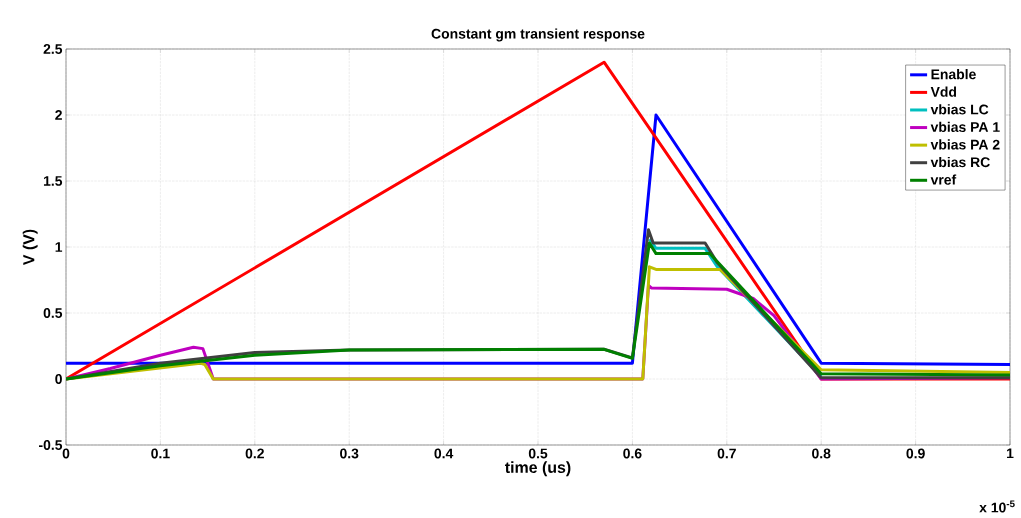  I want to click on text: x 10$^{-5}$, so click(997, 506).